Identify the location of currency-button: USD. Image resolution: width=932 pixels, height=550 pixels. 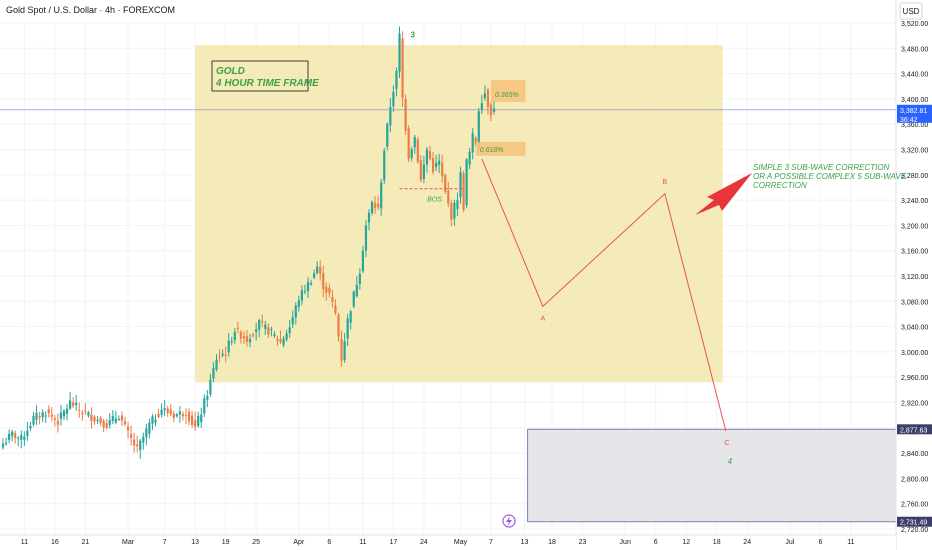
(911, 11).